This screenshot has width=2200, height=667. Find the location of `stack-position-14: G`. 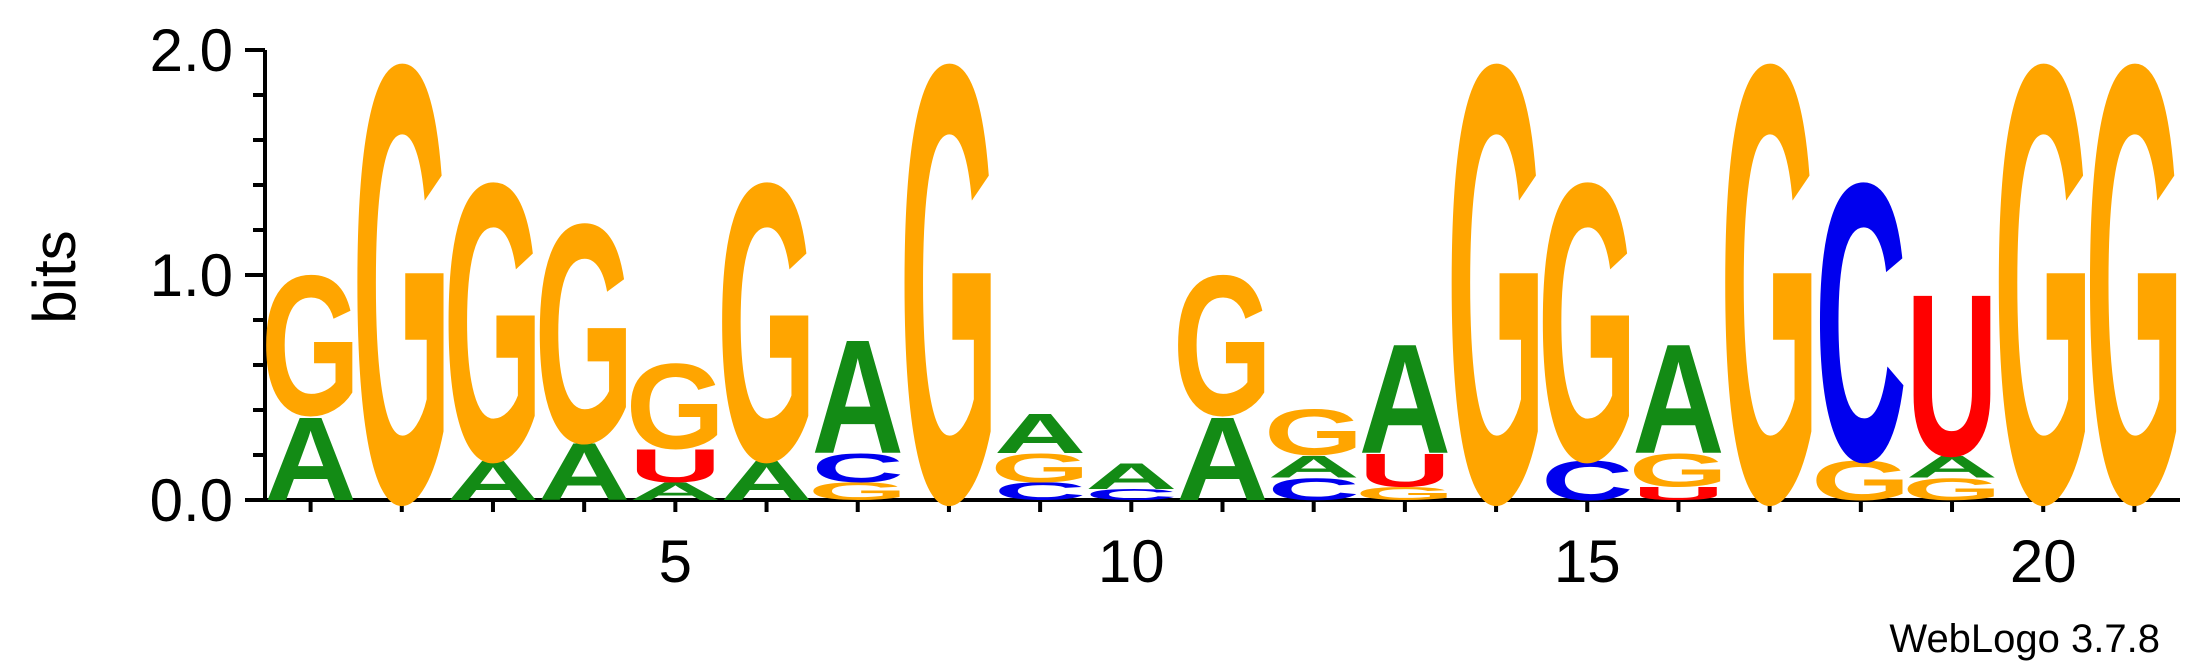

stack-position-14: G is located at coordinates (1495, 316).